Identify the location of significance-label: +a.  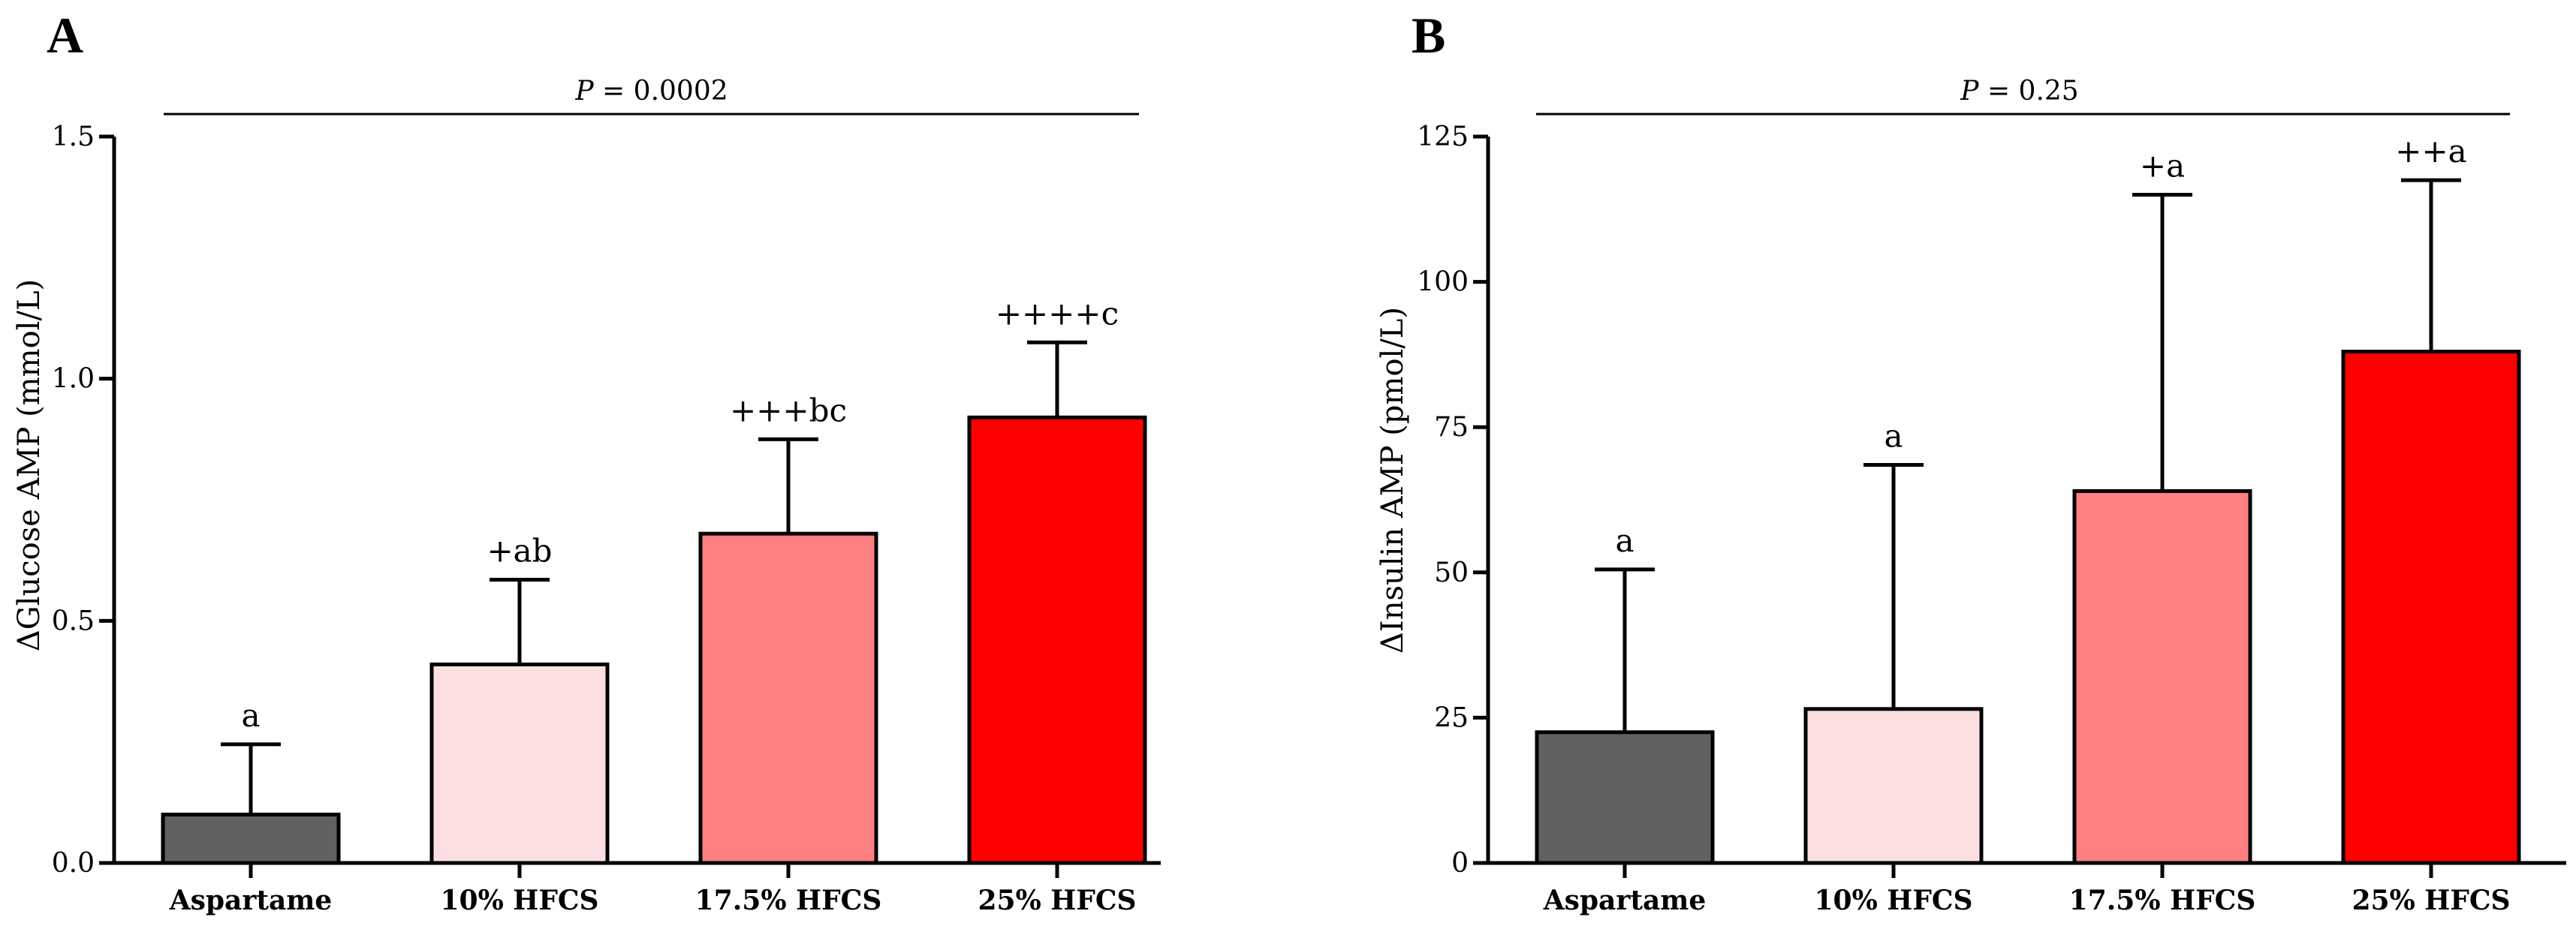
(2162, 165).